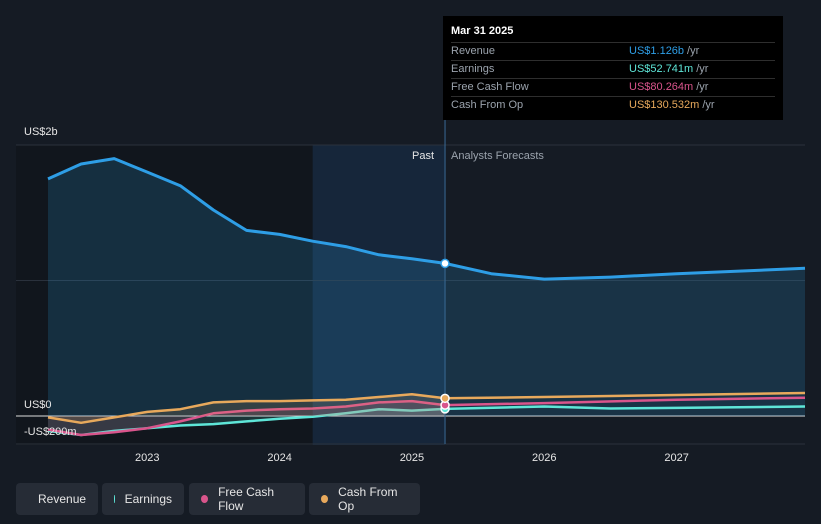 The height and width of the screenshot is (524, 821). What do you see at coordinates (613, 51) in the screenshot?
I see `tooltip-row-revenue: Revenue US$1.126b /yr` at bounding box center [613, 51].